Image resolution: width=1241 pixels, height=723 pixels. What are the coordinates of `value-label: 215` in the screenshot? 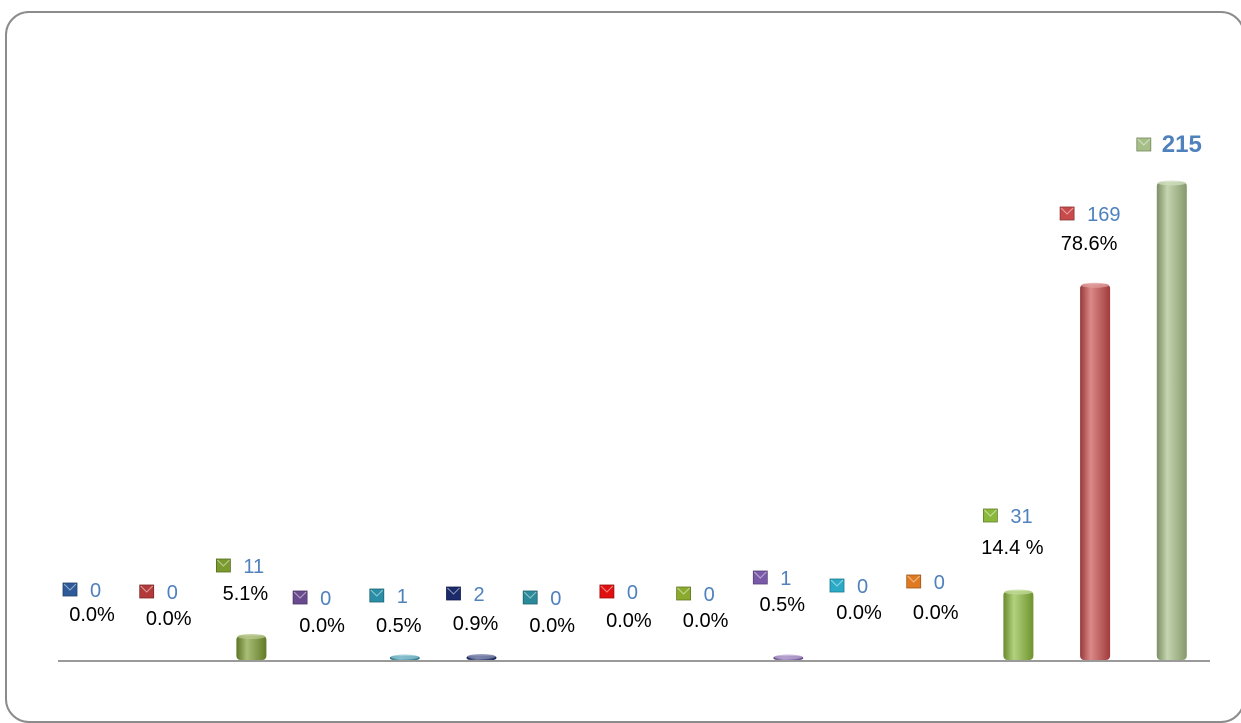 It's located at (1182, 144).